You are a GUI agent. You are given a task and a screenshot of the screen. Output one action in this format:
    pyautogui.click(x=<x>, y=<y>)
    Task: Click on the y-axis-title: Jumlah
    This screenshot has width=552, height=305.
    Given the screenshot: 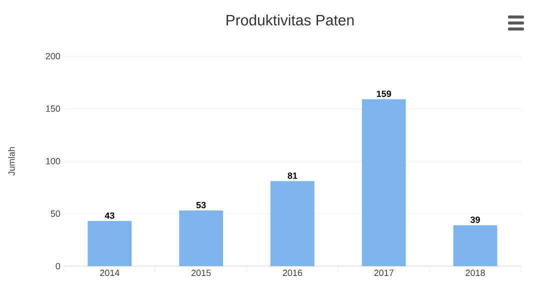 What is the action you would take?
    pyautogui.click(x=11, y=161)
    